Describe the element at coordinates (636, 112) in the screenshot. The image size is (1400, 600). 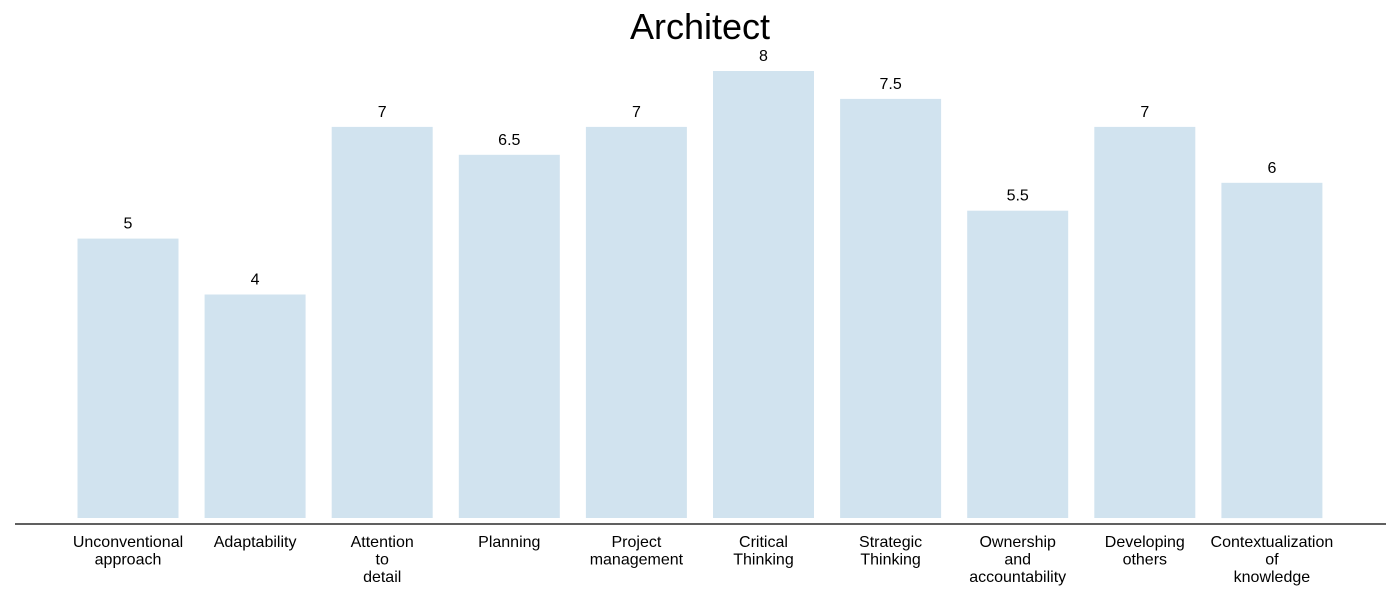
I see `value-label-4: 7` at that location.